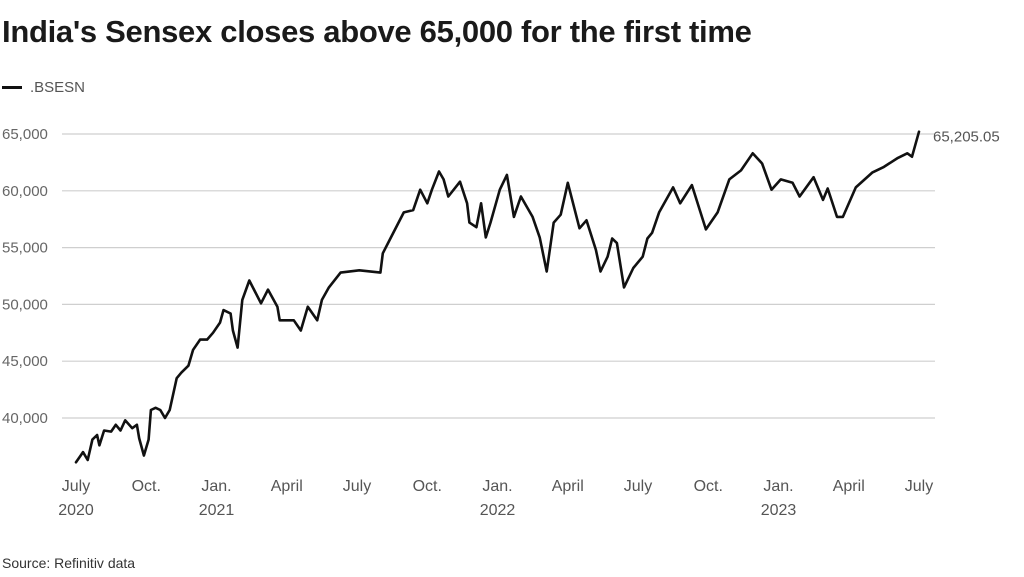  Describe the element at coordinates (25, 191) in the screenshot. I see `y-tick-label: 60,000` at that location.